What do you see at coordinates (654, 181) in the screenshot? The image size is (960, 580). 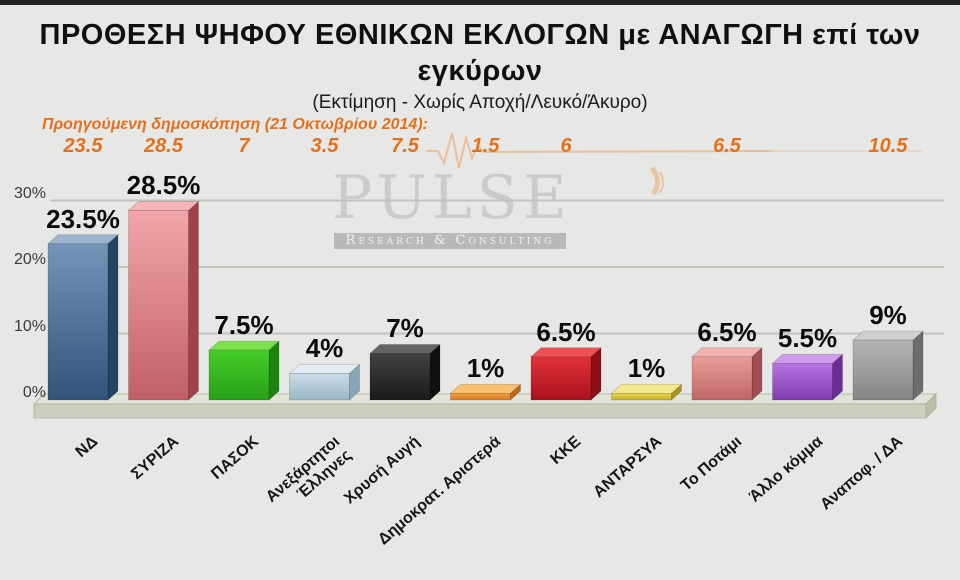 I see `ekg-flame` at bounding box center [654, 181].